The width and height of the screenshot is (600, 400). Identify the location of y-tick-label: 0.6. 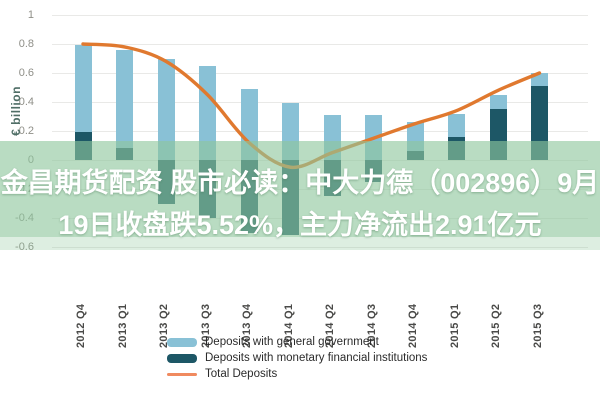
(26, 73).